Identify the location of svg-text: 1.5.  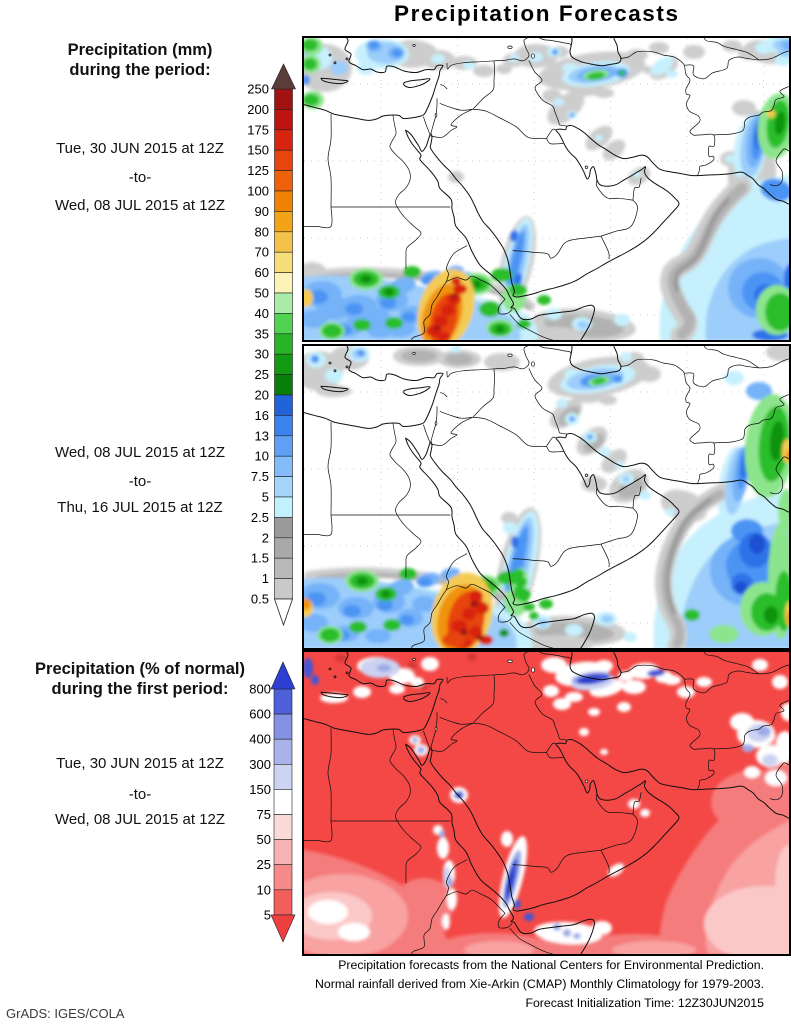
(260, 558).